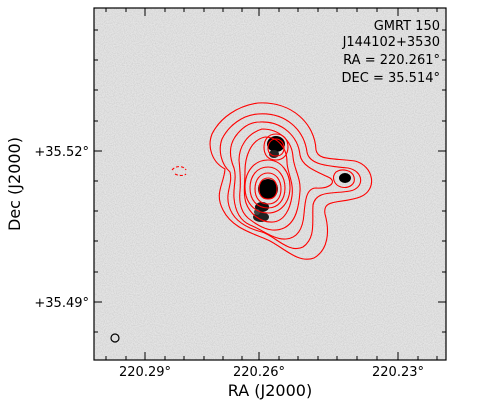 This screenshot has height=400, width=500. I want to click on xtick-label-1: 220.29°, so click(145, 372).